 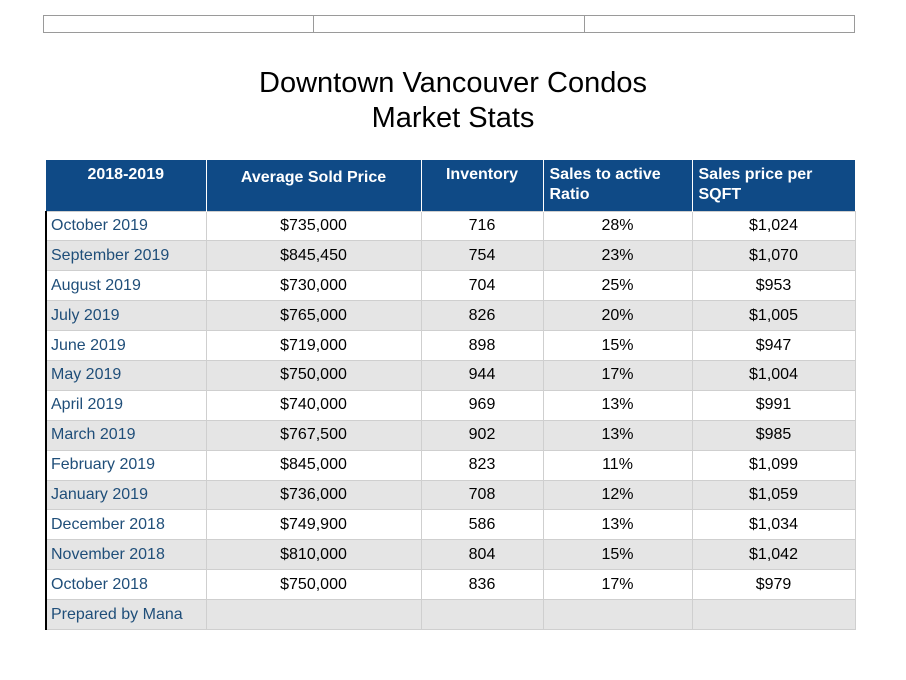 I want to click on table-row: July 2019 $765,000 826 20% $1,005, so click(x=450, y=316).